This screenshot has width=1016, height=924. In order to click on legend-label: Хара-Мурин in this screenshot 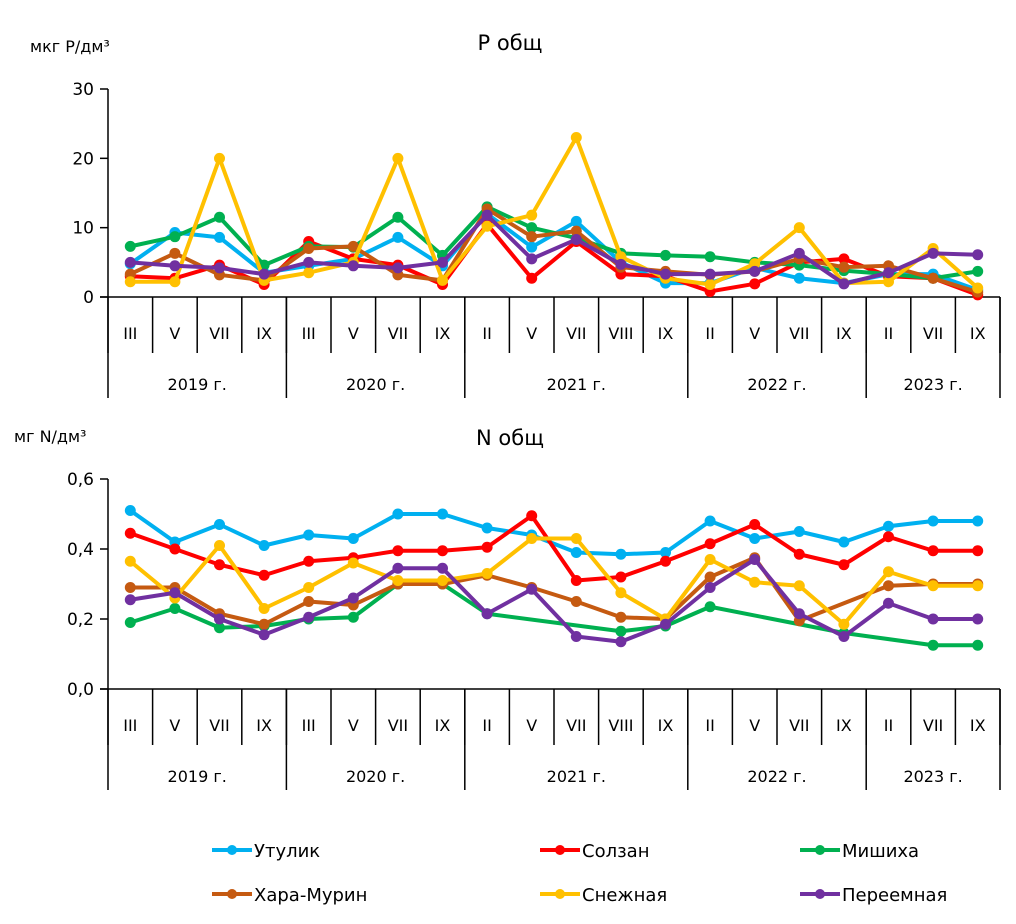, I will do `click(310, 895)`.